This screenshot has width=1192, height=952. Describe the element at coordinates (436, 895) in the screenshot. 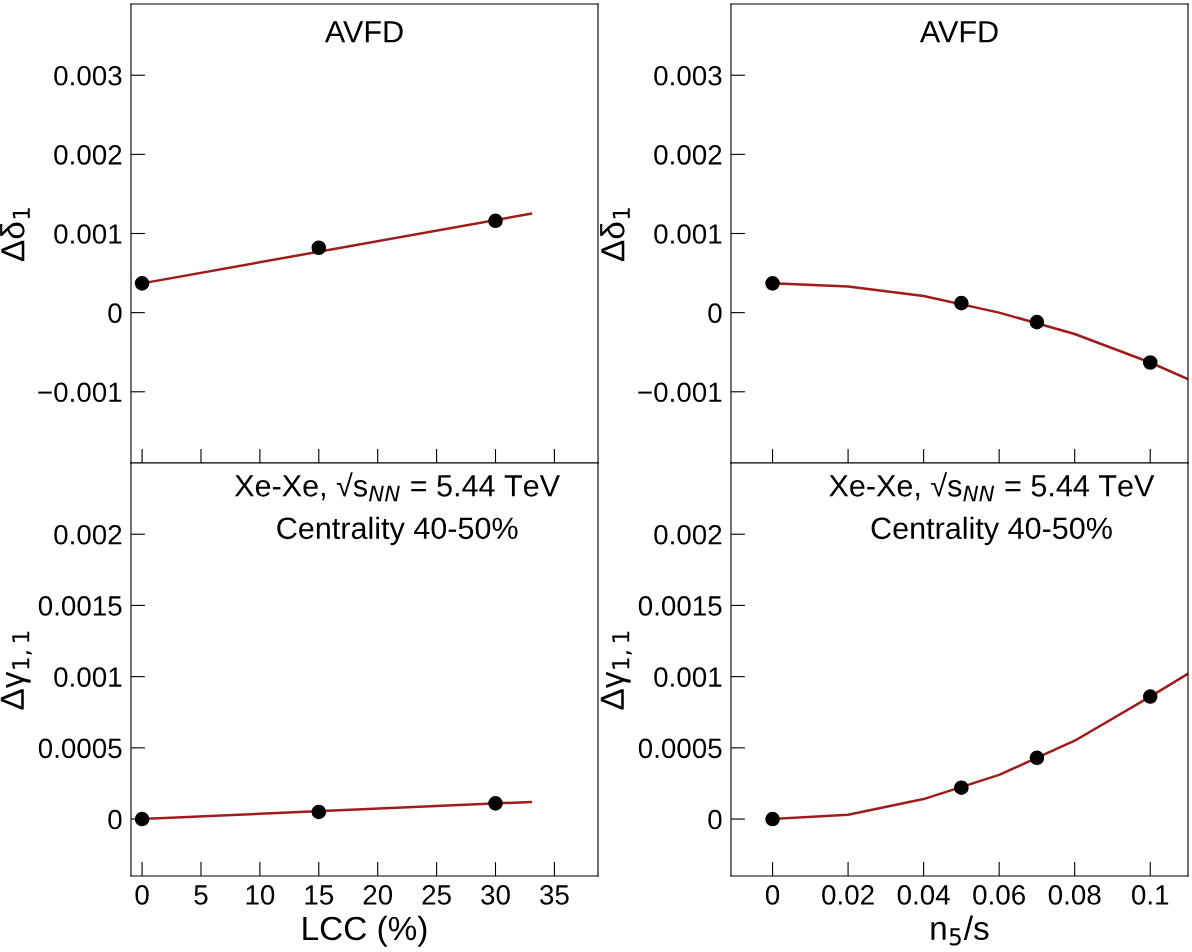

I see `x-tick-label: 25` at that location.